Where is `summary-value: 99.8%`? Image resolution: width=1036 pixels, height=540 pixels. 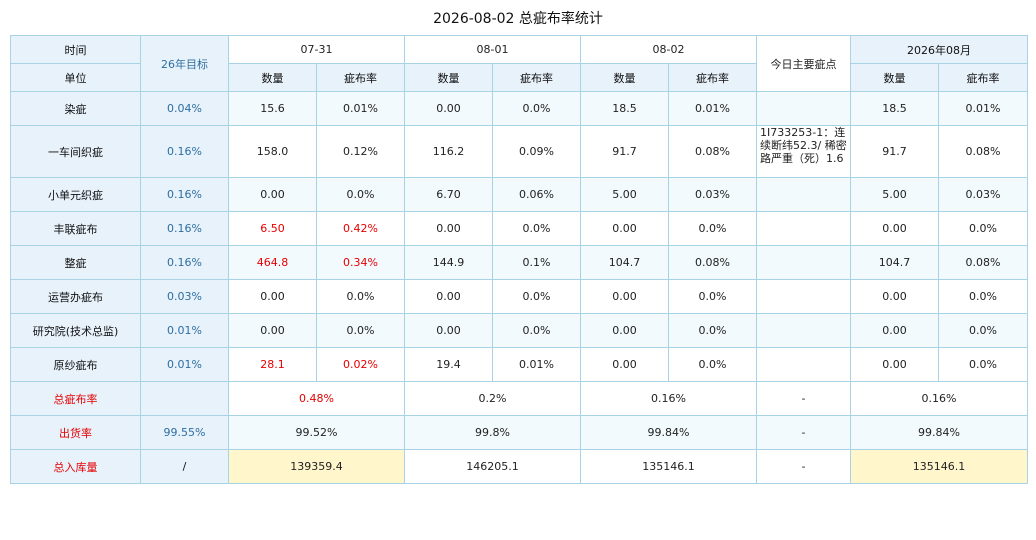 summary-value: 99.8% is located at coordinates (492, 432).